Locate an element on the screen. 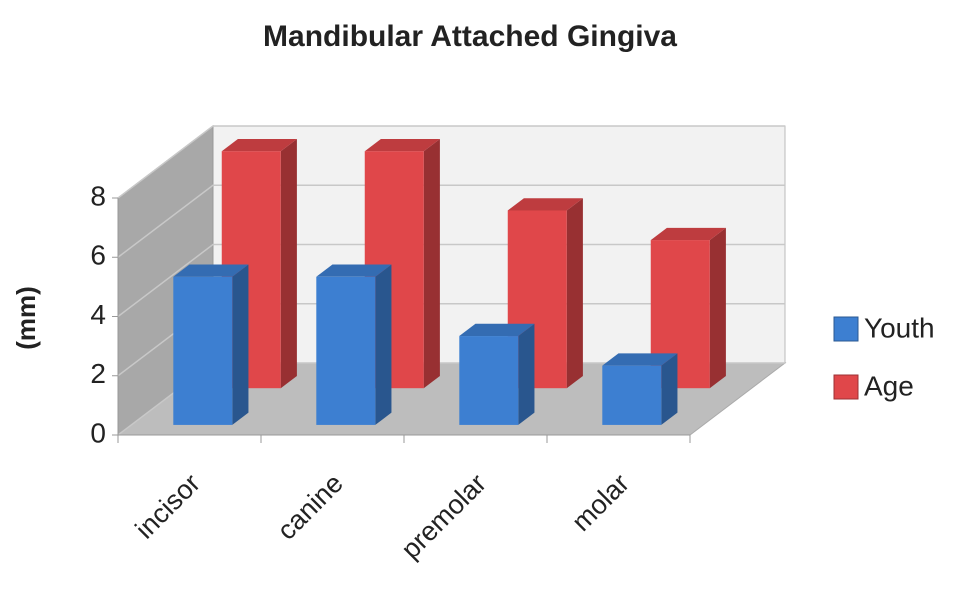 The width and height of the screenshot is (953, 598). y-tick-label: 4 is located at coordinates (98, 314).